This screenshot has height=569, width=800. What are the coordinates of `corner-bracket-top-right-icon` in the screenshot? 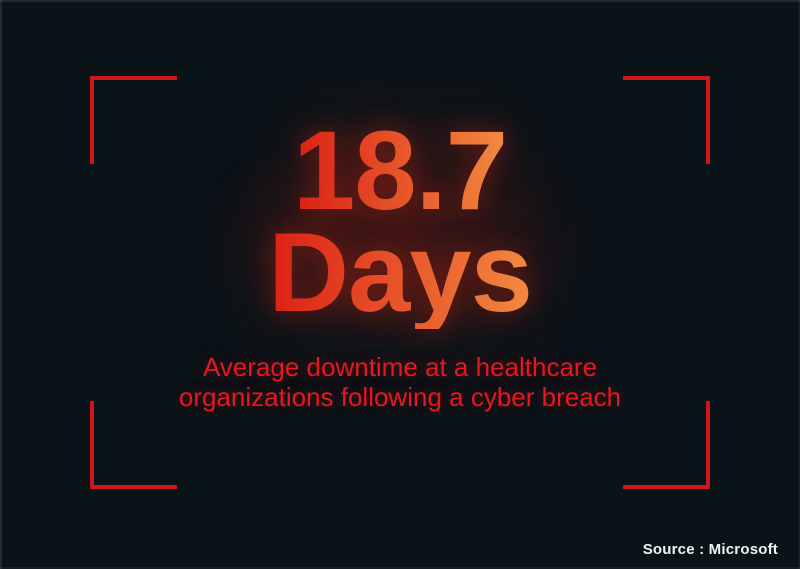 It's located at (666, 120).